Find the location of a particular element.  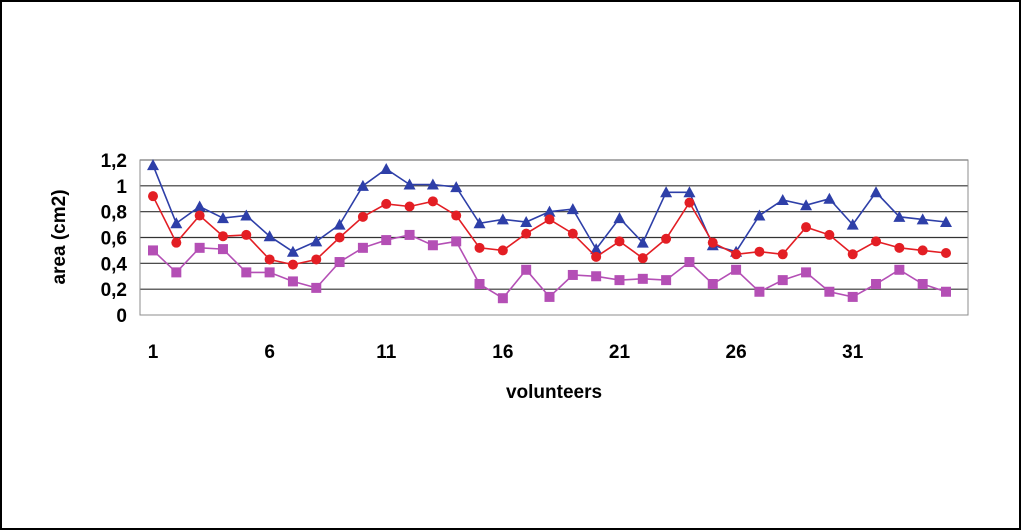

y-tick-label: 0,2 is located at coordinates (114, 290).